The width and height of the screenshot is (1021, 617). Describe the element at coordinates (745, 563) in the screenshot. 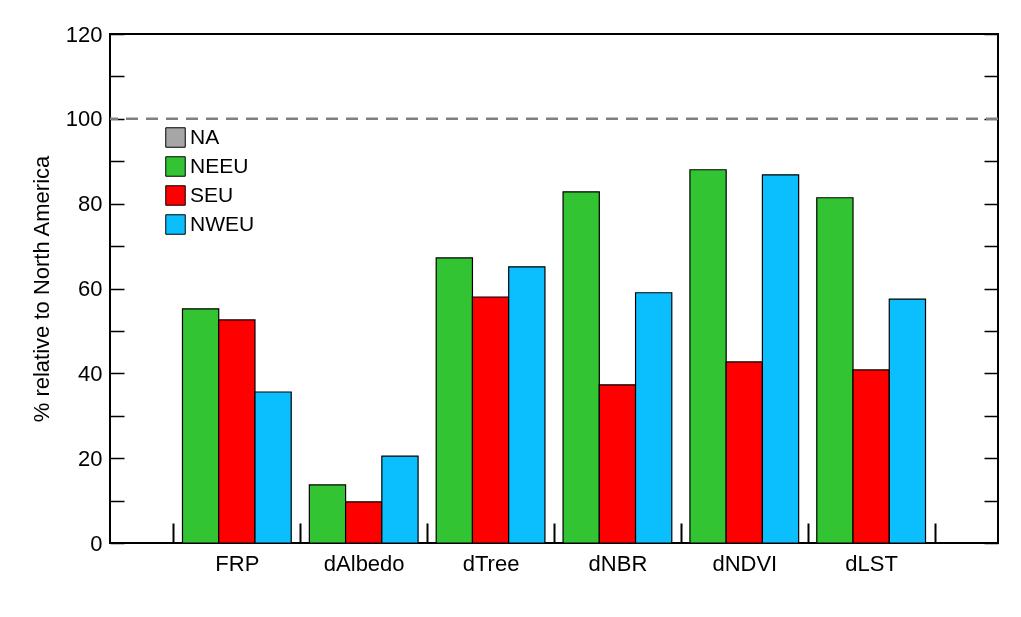

I see `x-tick-label: dNDVI` at that location.